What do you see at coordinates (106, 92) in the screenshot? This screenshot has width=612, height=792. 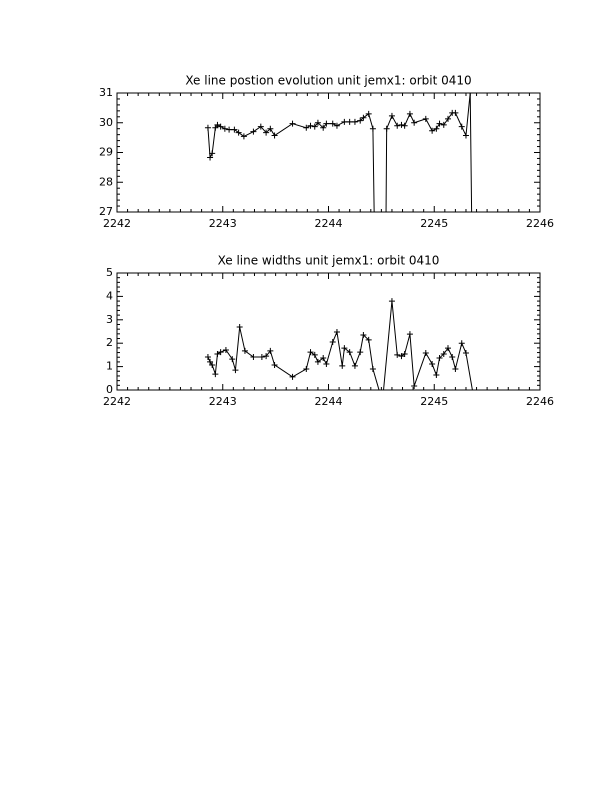 I see `y-tick-label: 31` at bounding box center [106, 92].